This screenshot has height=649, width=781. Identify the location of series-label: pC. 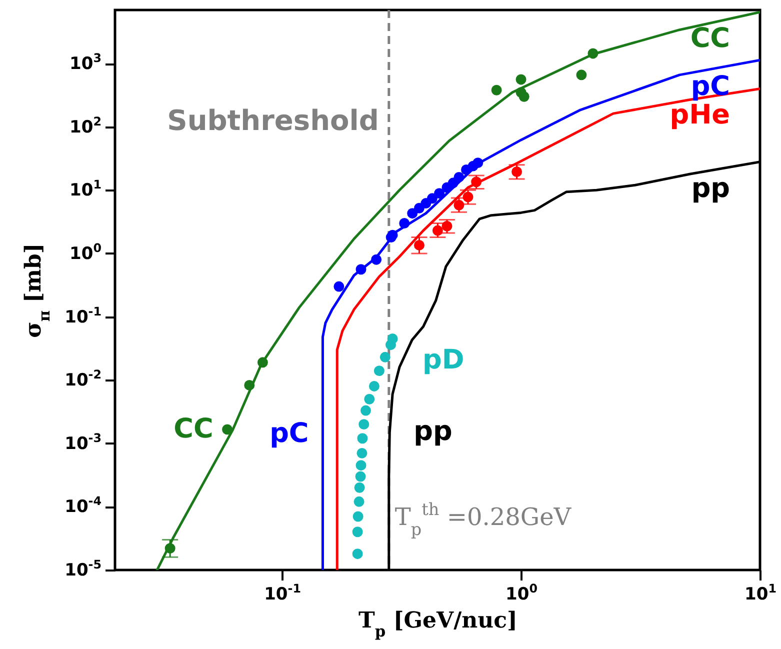
(710, 86).